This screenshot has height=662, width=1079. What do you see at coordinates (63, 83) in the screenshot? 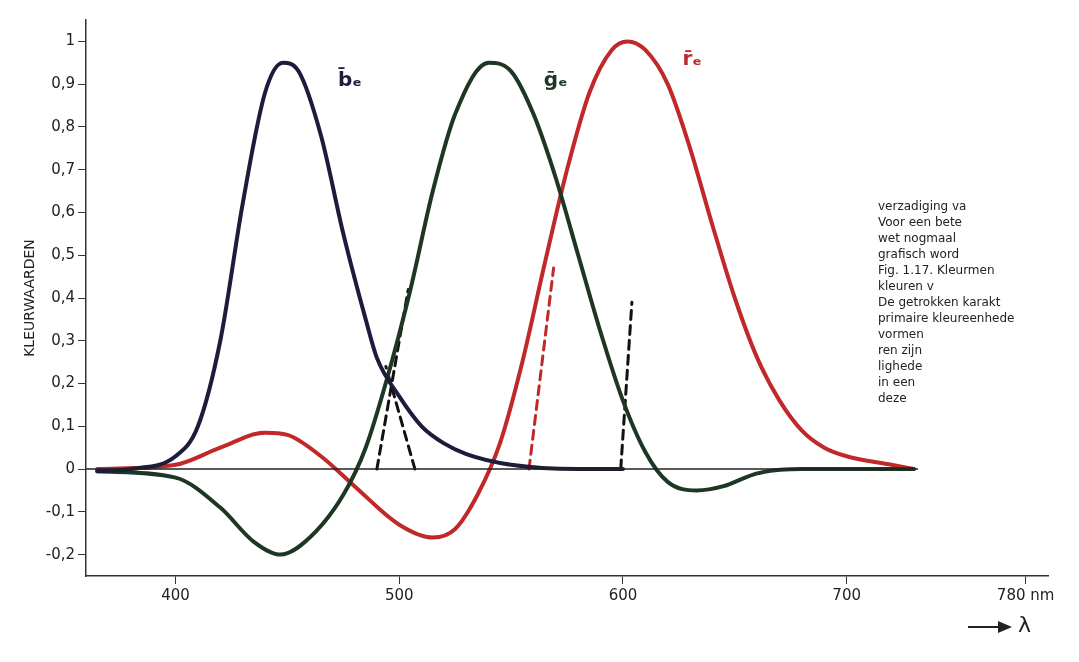
I see `y-tick-label: 0,9` at bounding box center [63, 83].